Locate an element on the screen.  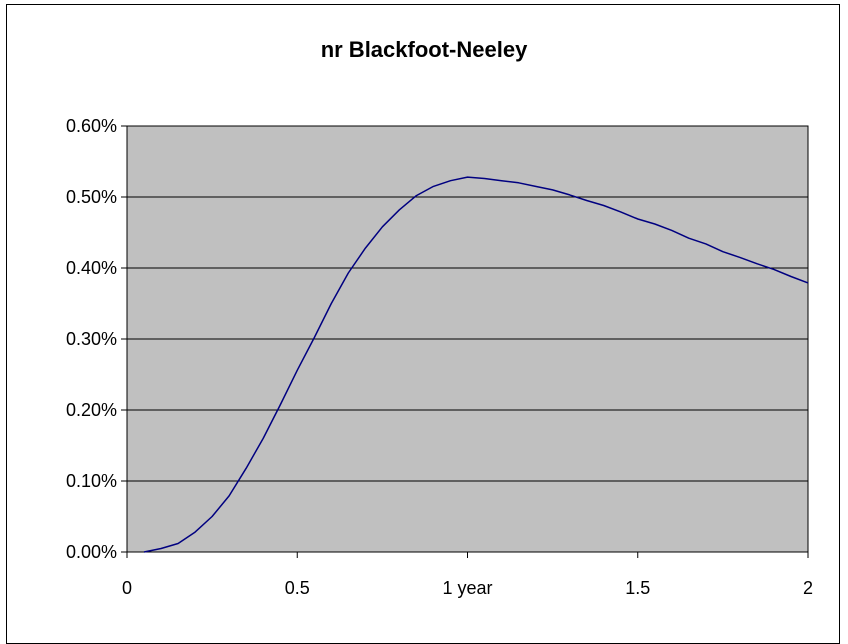
x-tick-label: 2 is located at coordinates (808, 588).